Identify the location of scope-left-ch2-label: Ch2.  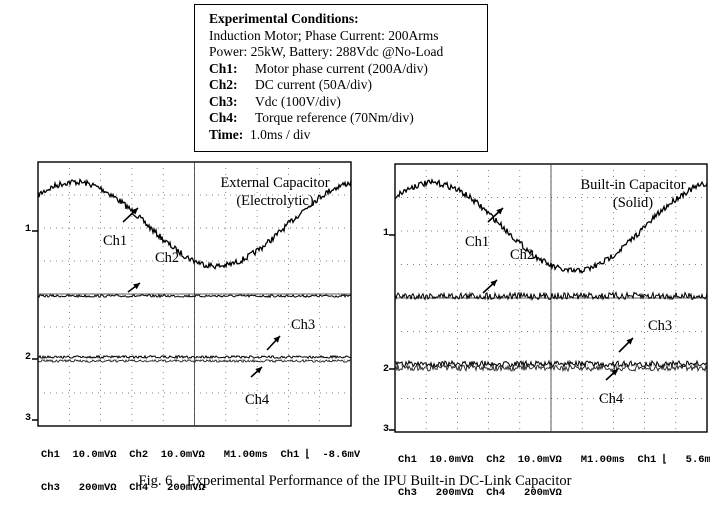
(167, 258).